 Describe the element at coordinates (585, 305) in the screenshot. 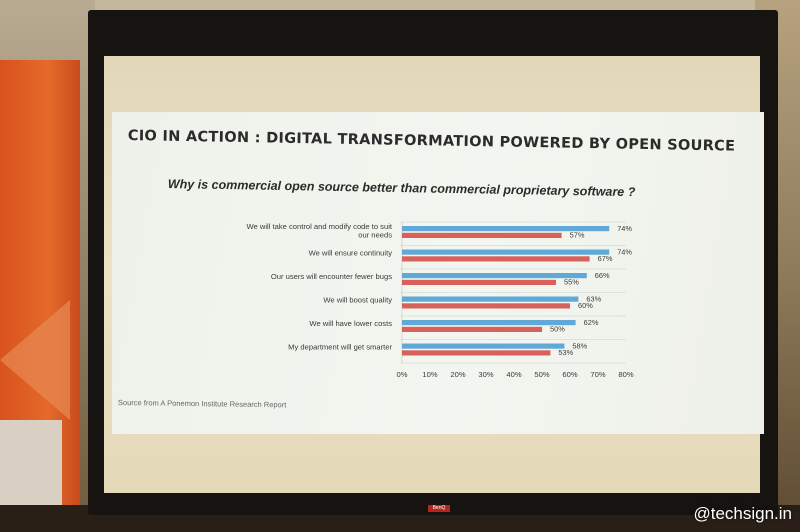

I see `data-label: 60%` at that location.